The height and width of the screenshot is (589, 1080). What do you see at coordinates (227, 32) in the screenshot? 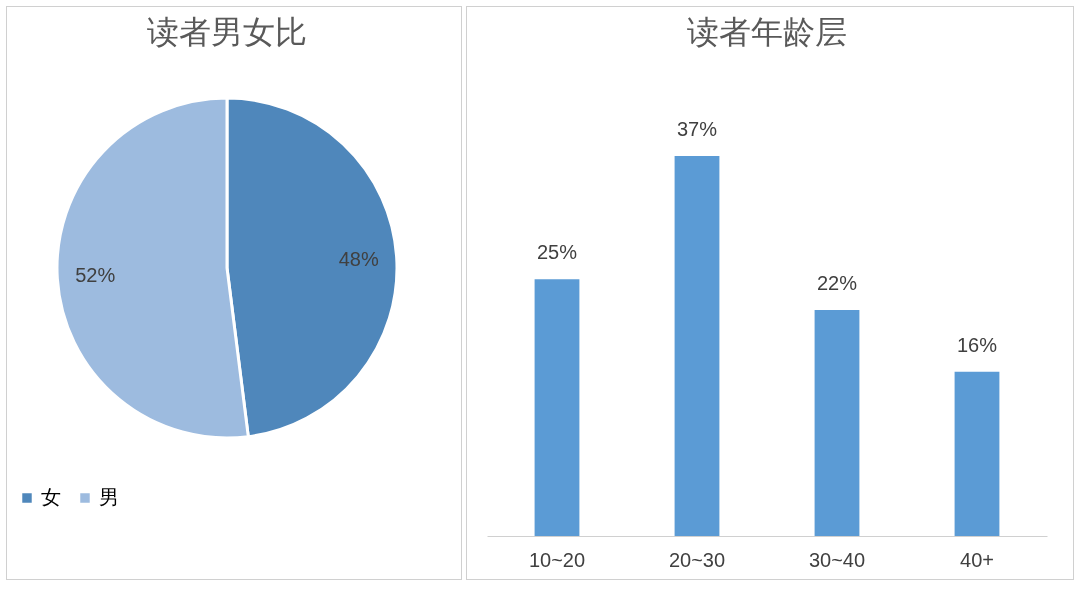
I see `chart-title: 读者男女比` at bounding box center [227, 32].